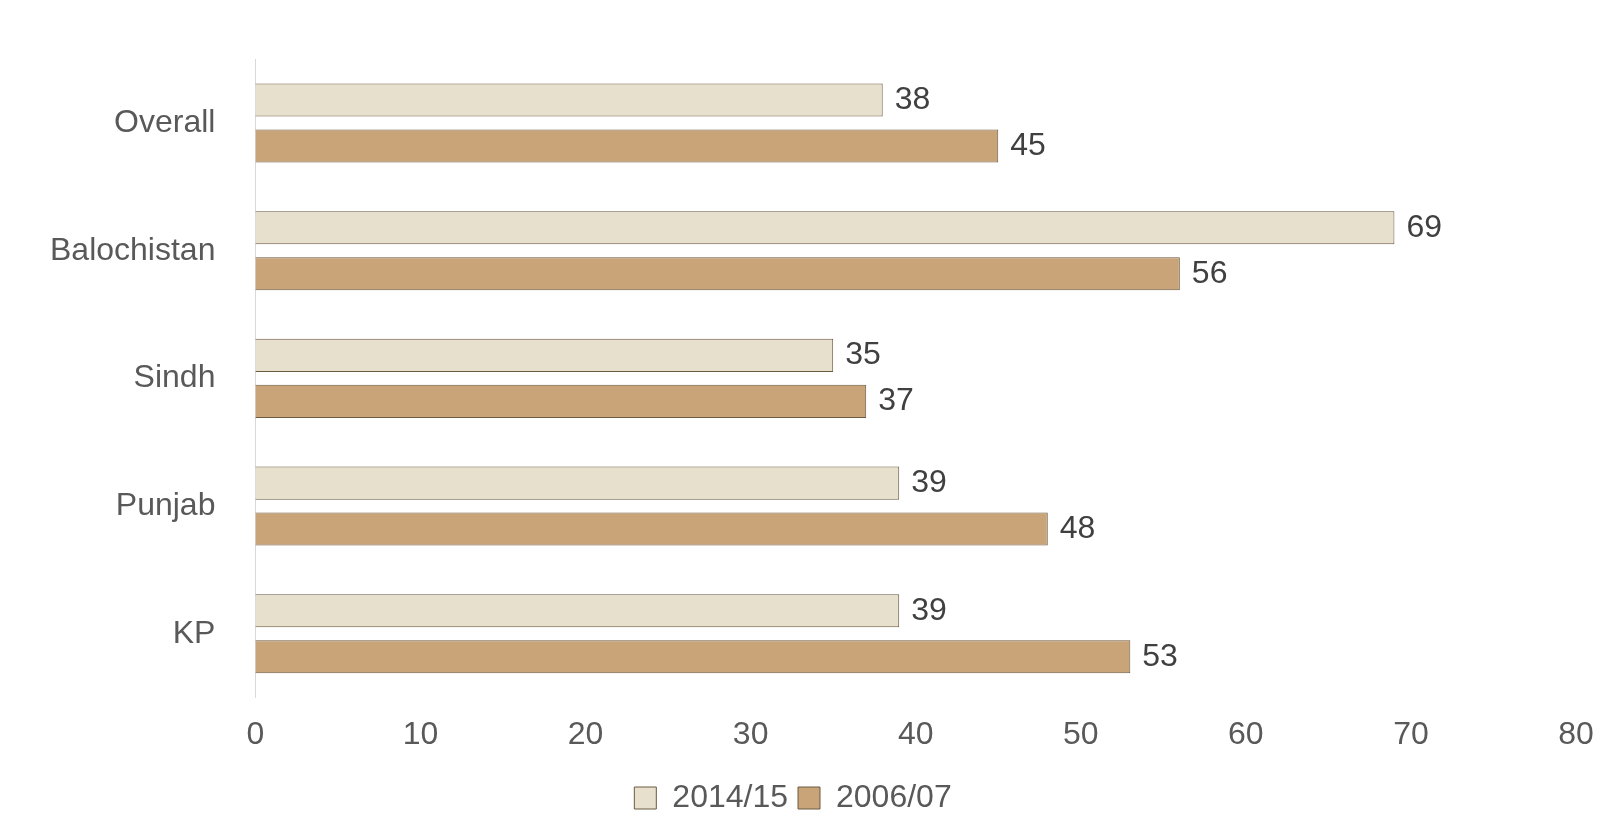 The image size is (1616, 829). Describe the element at coordinates (174, 376) in the screenshot. I see `y-tick-label: Sindh` at that location.